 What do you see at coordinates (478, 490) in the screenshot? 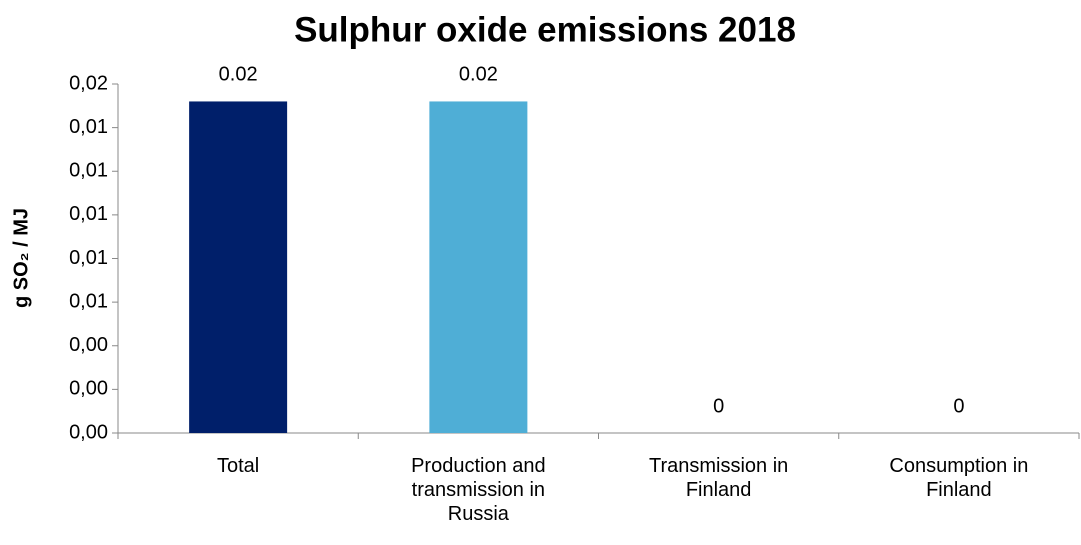
I see `x-tick-label: Production and transmission in Russia` at bounding box center [478, 490].